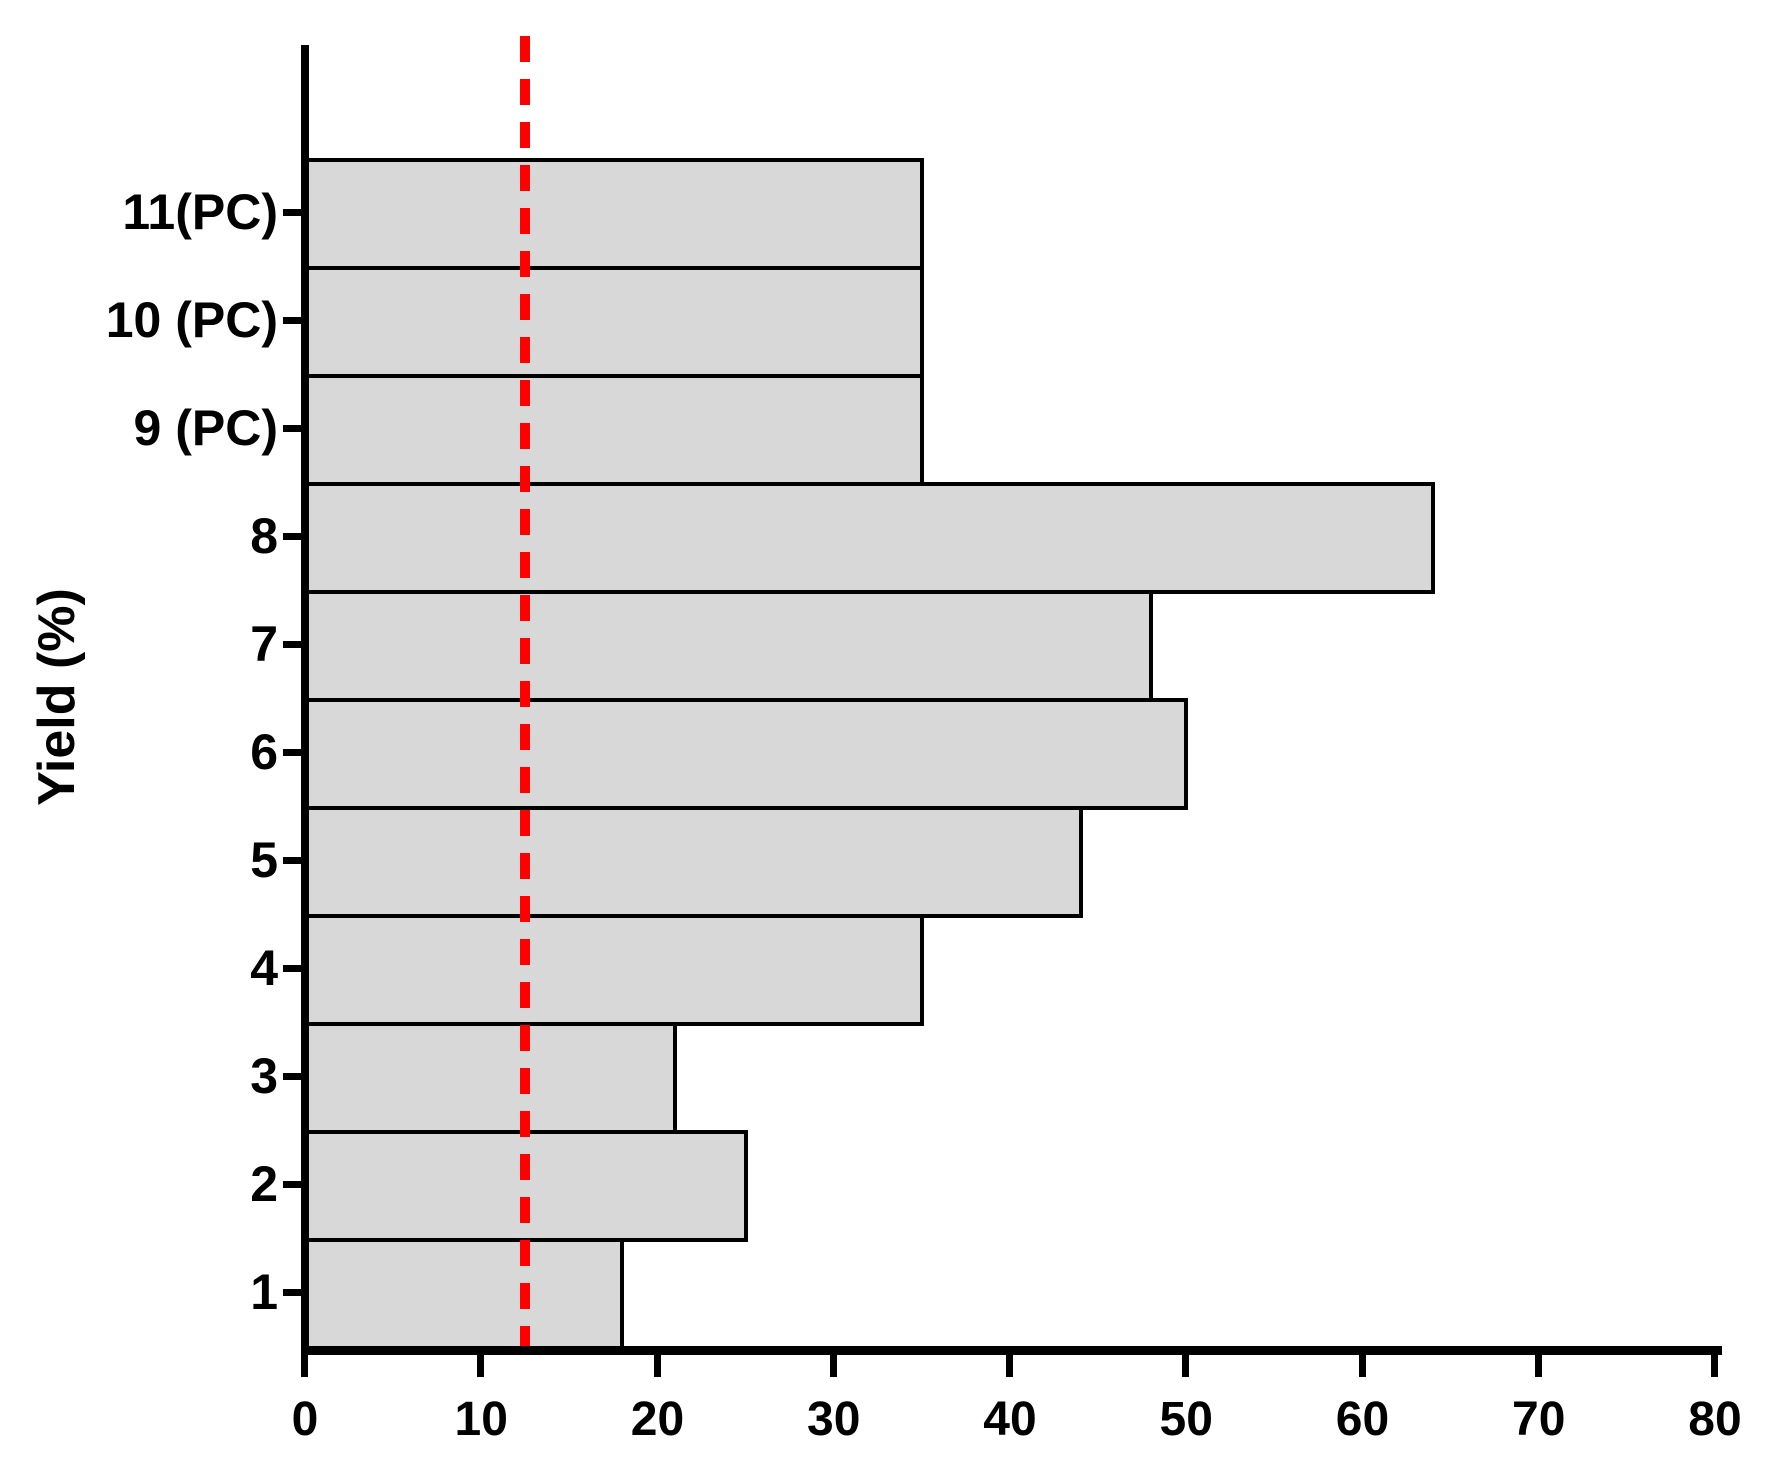 The width and height of the screenshot is (1770, 1484). What do you see at coordinates (200, 212) in the screenshot?
I see `y-tick-label: 11(PC)` at bounding box center [200, 212].